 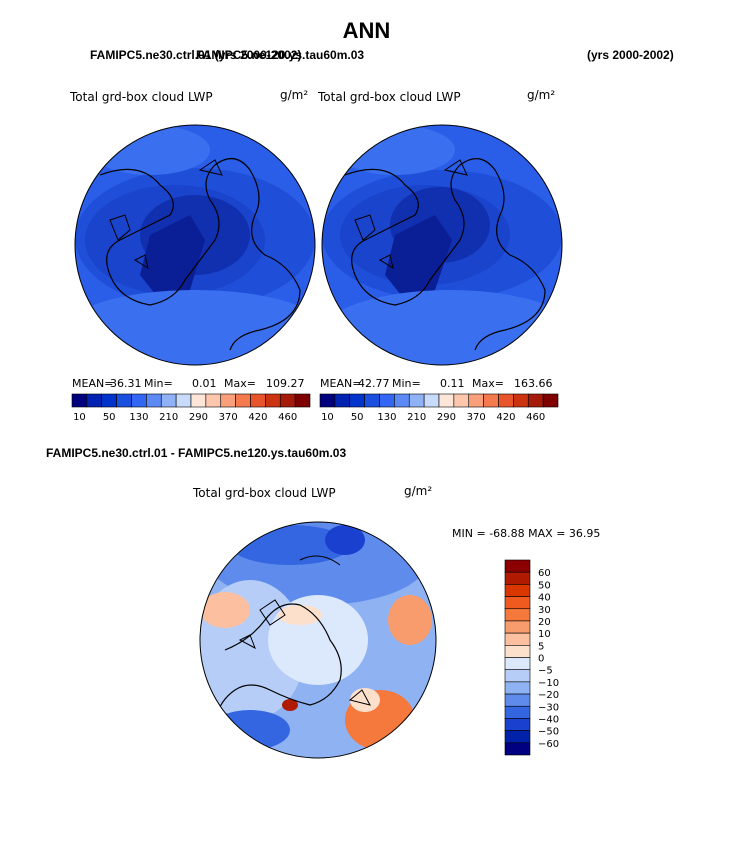 I want to click on panel1-min-label: Min=, so click(x=158, y=383).